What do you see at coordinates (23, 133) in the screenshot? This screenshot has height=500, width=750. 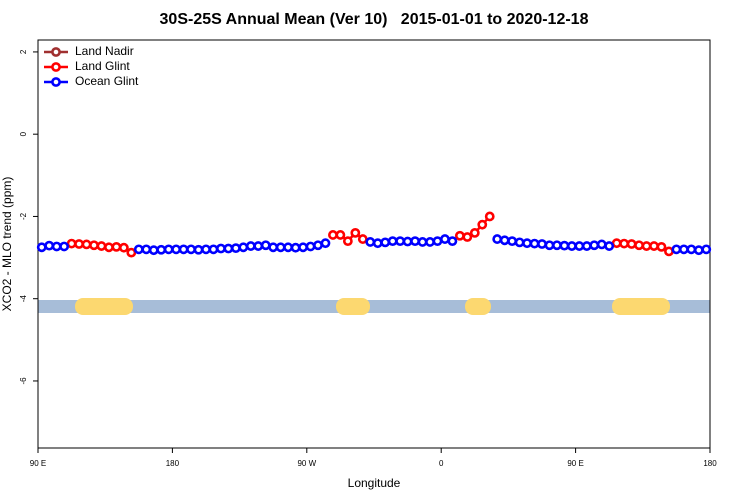 I see `y-tick-label: 0` at bounding box center [23, 133].